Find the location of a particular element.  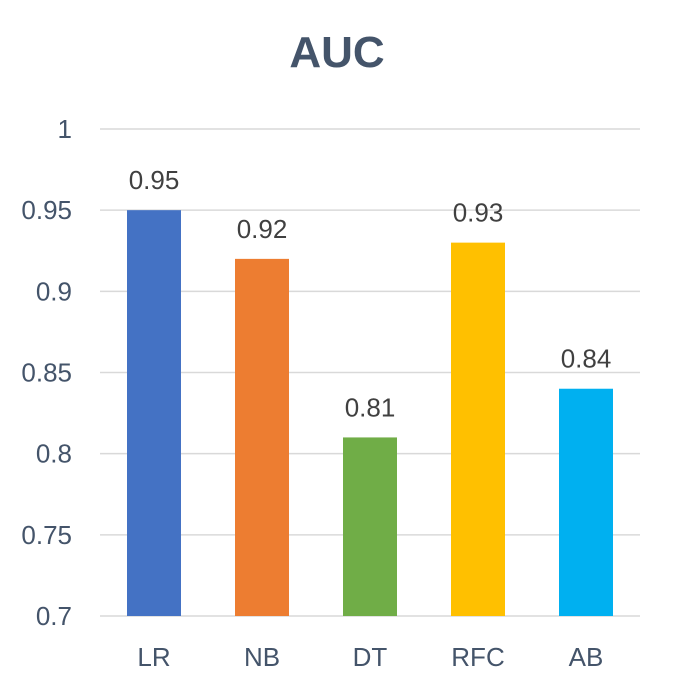

data-label: 0.93 is located at coordinates (478, 213).